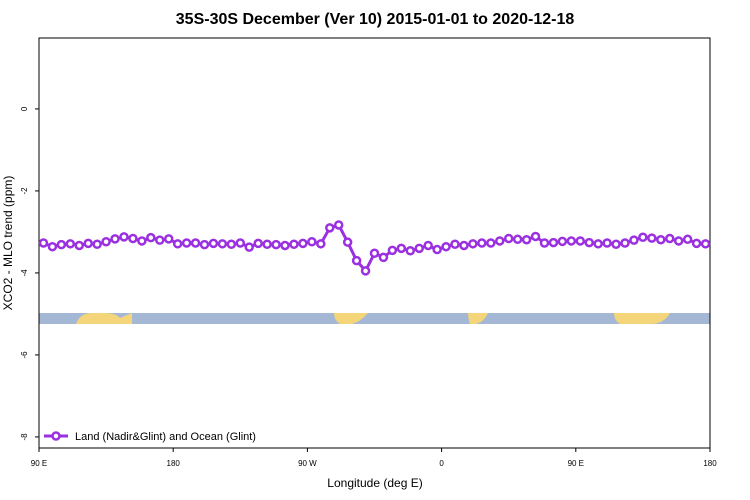 This screenshot has height=500, width=750. I want to click on y-axis-label: XCO2 - MLO trend (ppm), so click(8, 243).